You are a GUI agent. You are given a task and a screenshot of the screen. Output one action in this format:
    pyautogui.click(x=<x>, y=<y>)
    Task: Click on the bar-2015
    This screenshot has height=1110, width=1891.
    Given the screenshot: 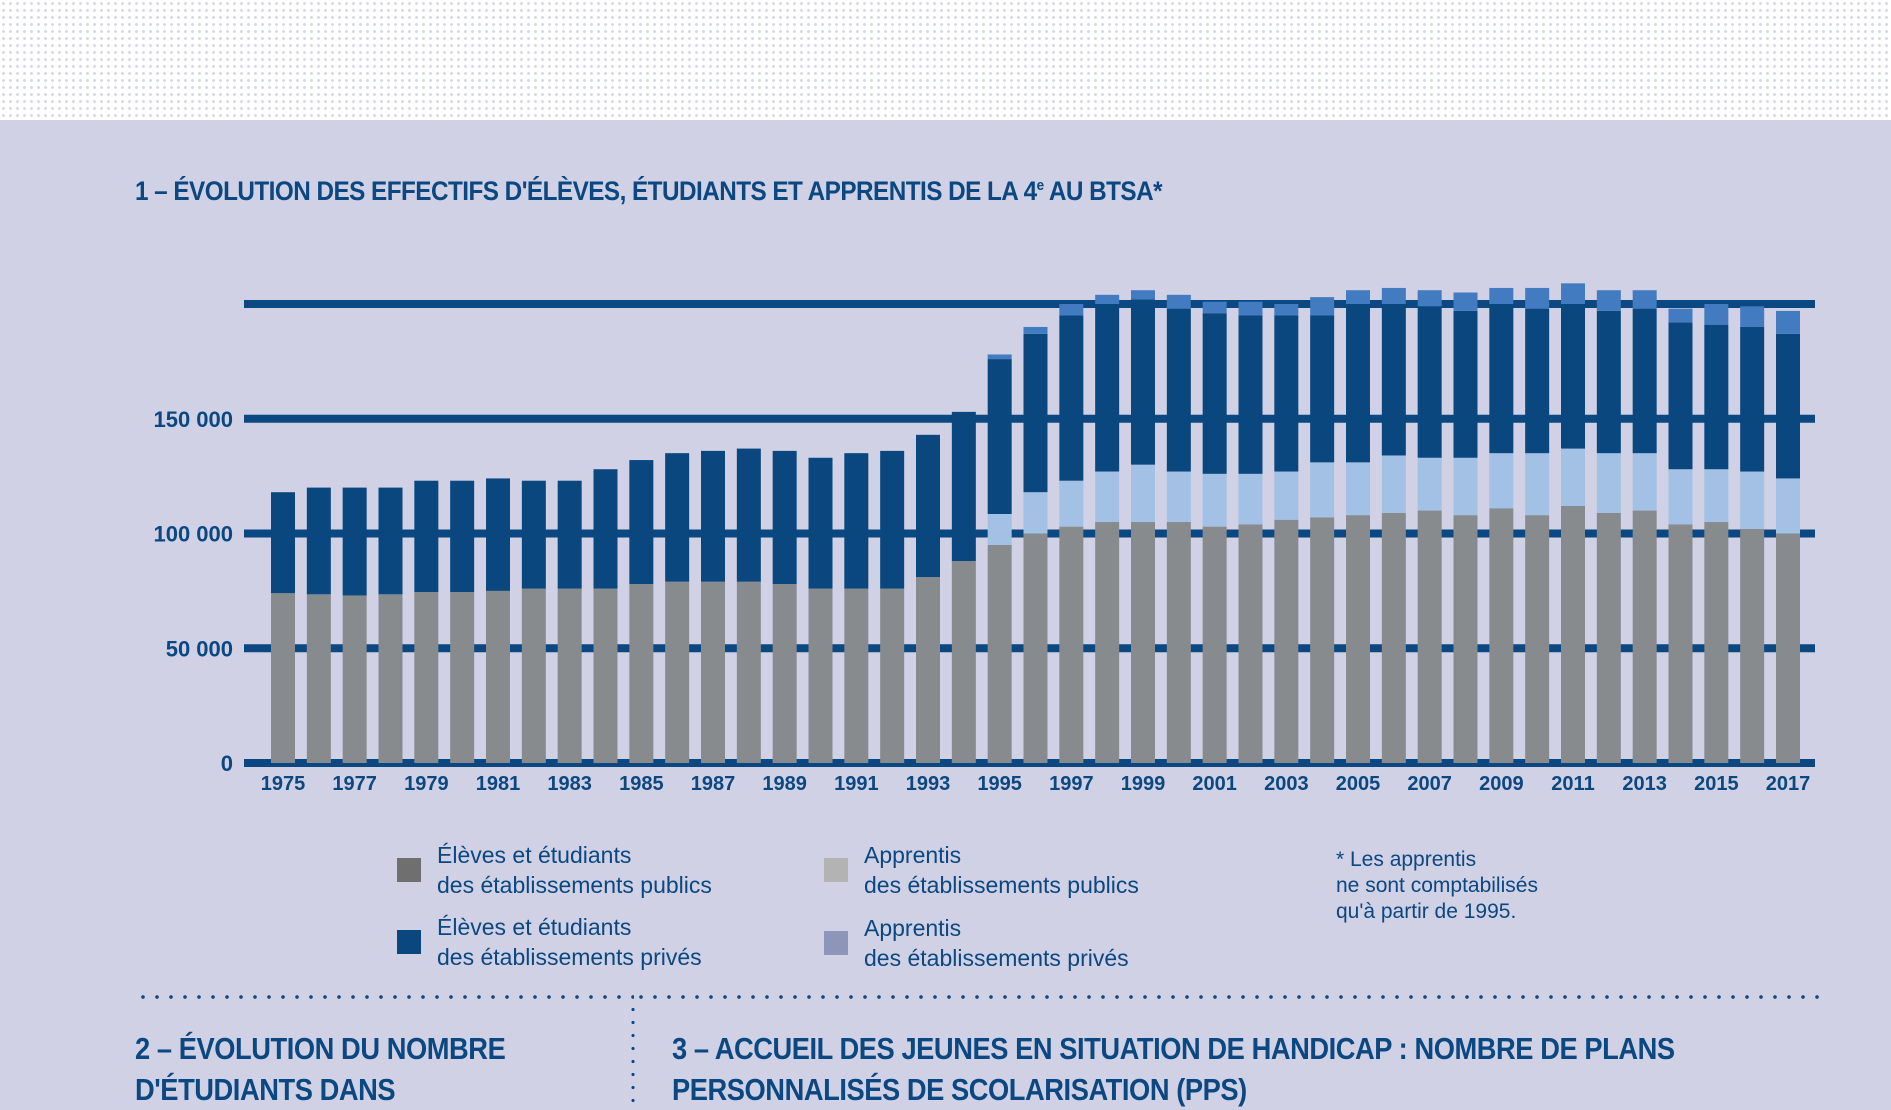 What is the action you would take?
    pyautogui.click(x=1716, y=533)
    